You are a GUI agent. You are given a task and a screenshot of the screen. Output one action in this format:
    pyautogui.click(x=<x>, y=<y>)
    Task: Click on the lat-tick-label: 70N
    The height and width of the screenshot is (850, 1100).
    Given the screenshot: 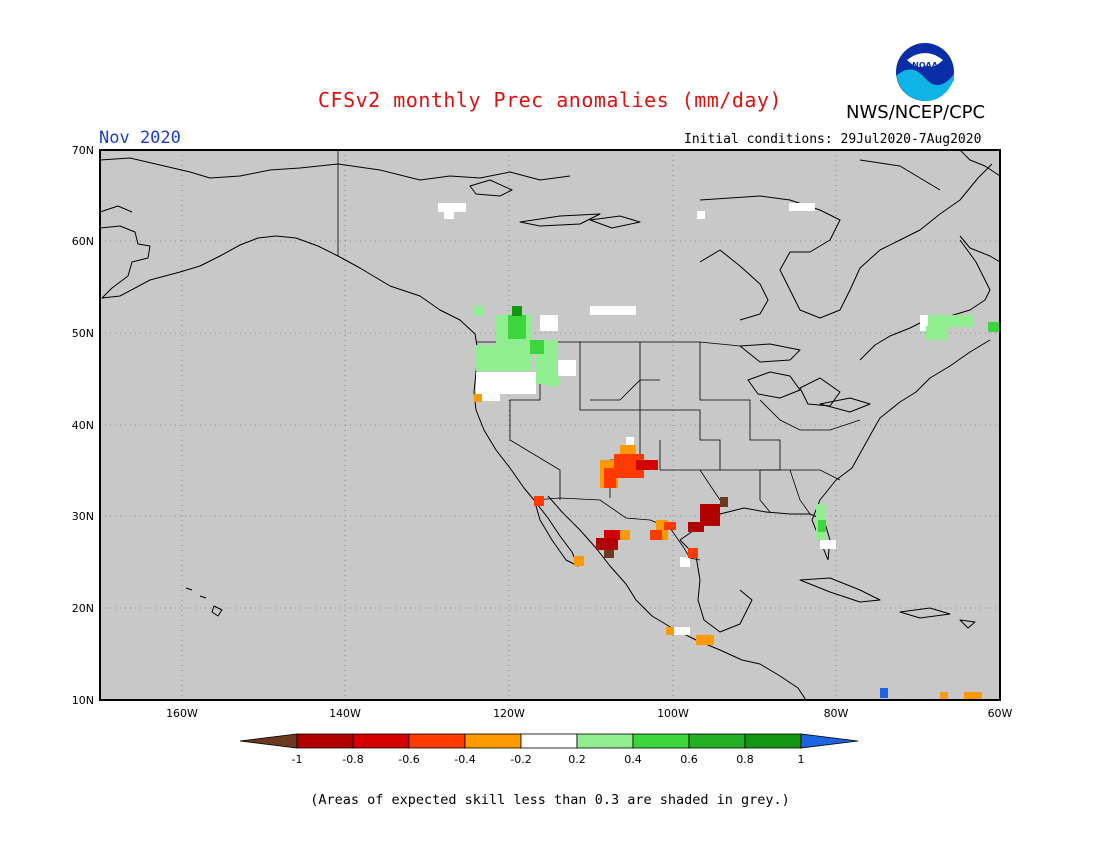 What is the action you would take?
    pyautogui.click(x=83, y=150)
    